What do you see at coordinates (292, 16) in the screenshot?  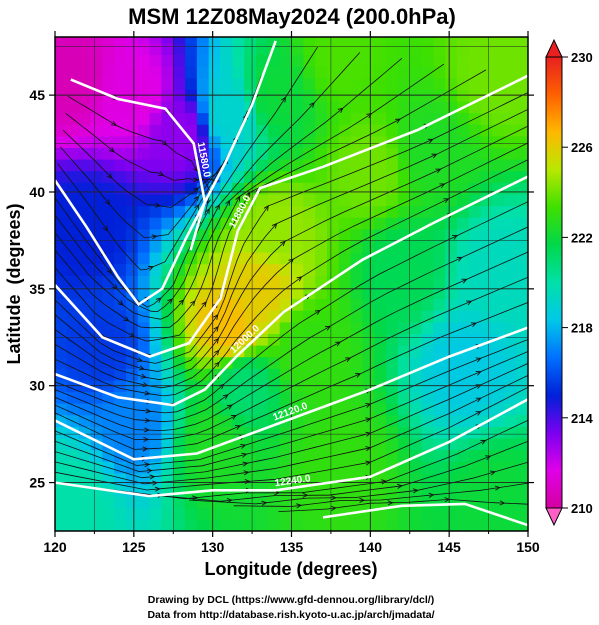 I see `chart-title: MSM 12Z08May2024 (200.0hPa)` at bounding box center [292, 16].